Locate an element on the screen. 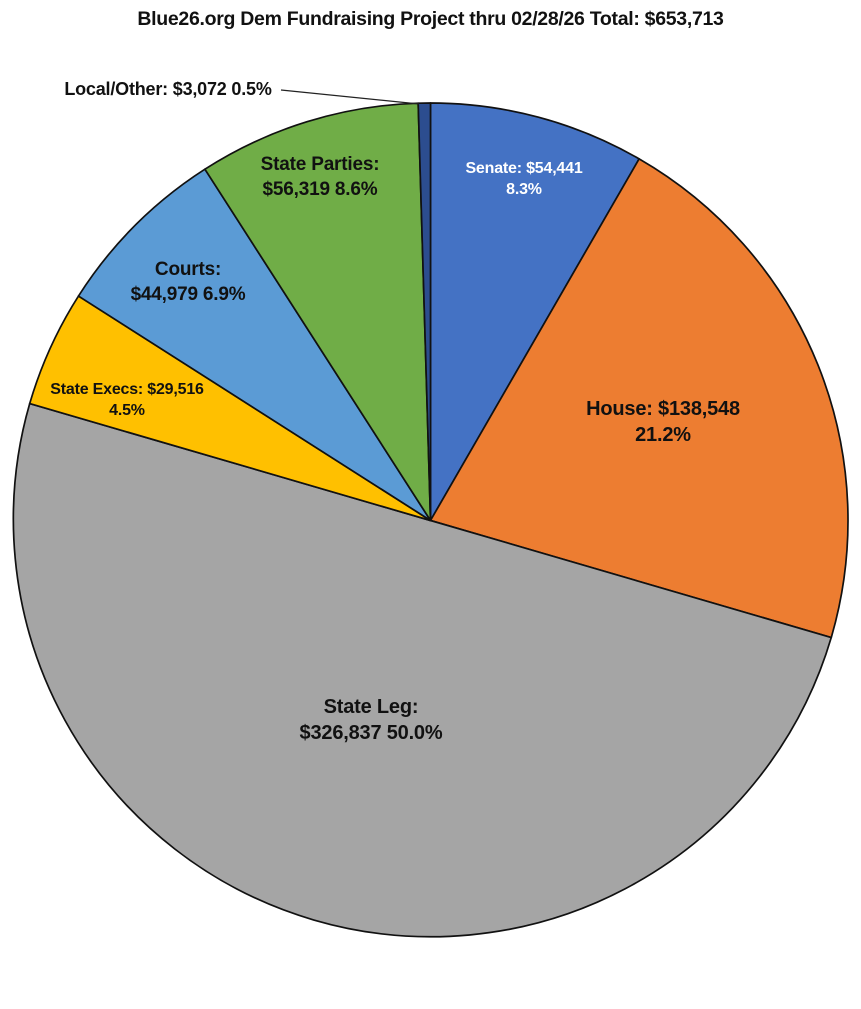 Image resolution: width=861 pixels, height=1009 pixels. pie-slice-state-parties is located at coordinates (318, 312).